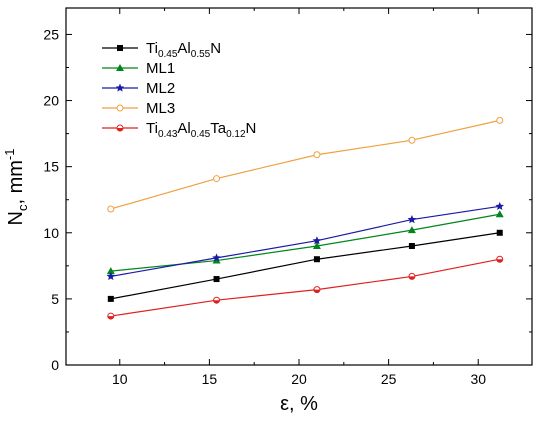 This screenshot has height=423, width=550. Describe the element at coordinates (120, 379) in the screenshot. I see `x-tick-label: 10` at that location.